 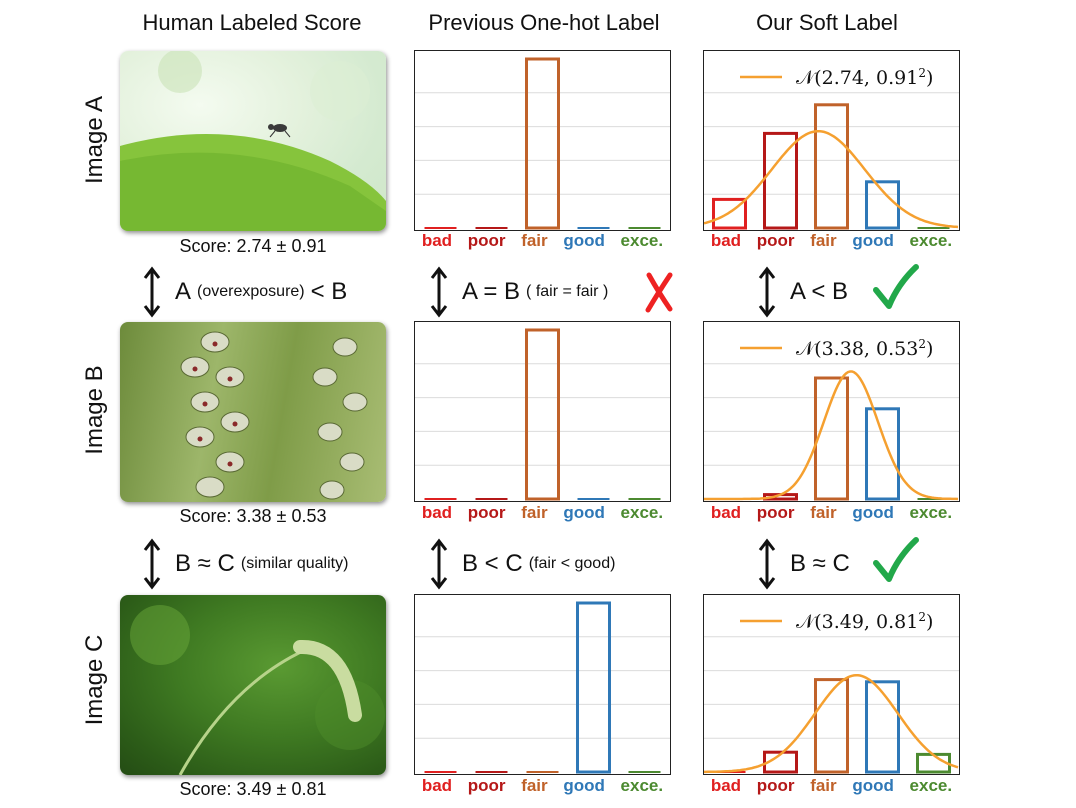 I want to click on image-c-grass, so click(x=257, y=690).